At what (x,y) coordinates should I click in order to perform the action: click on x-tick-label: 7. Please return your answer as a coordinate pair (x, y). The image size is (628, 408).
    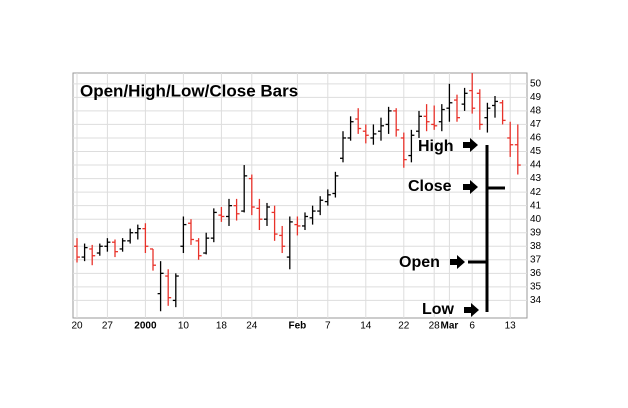
    Looking at the image, I should click on (328, 326).